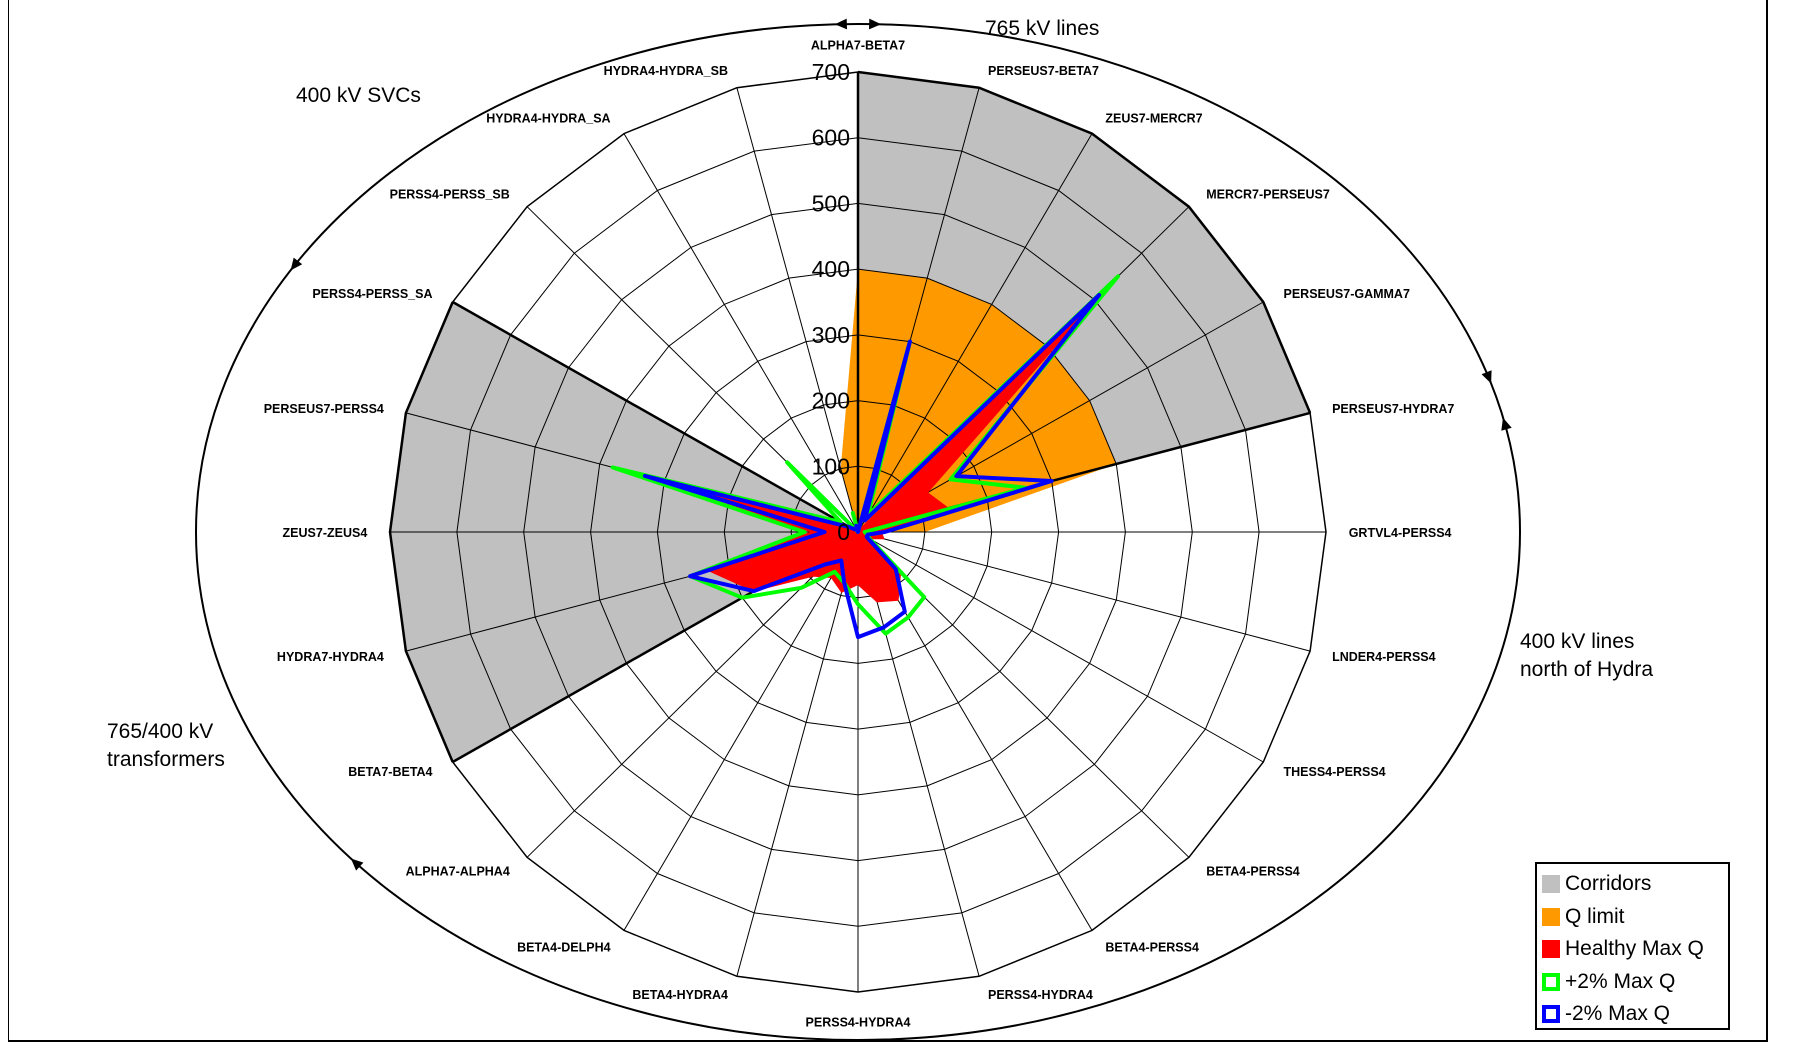  I want to click on legend-item: Corridors, so click(1635, 884).